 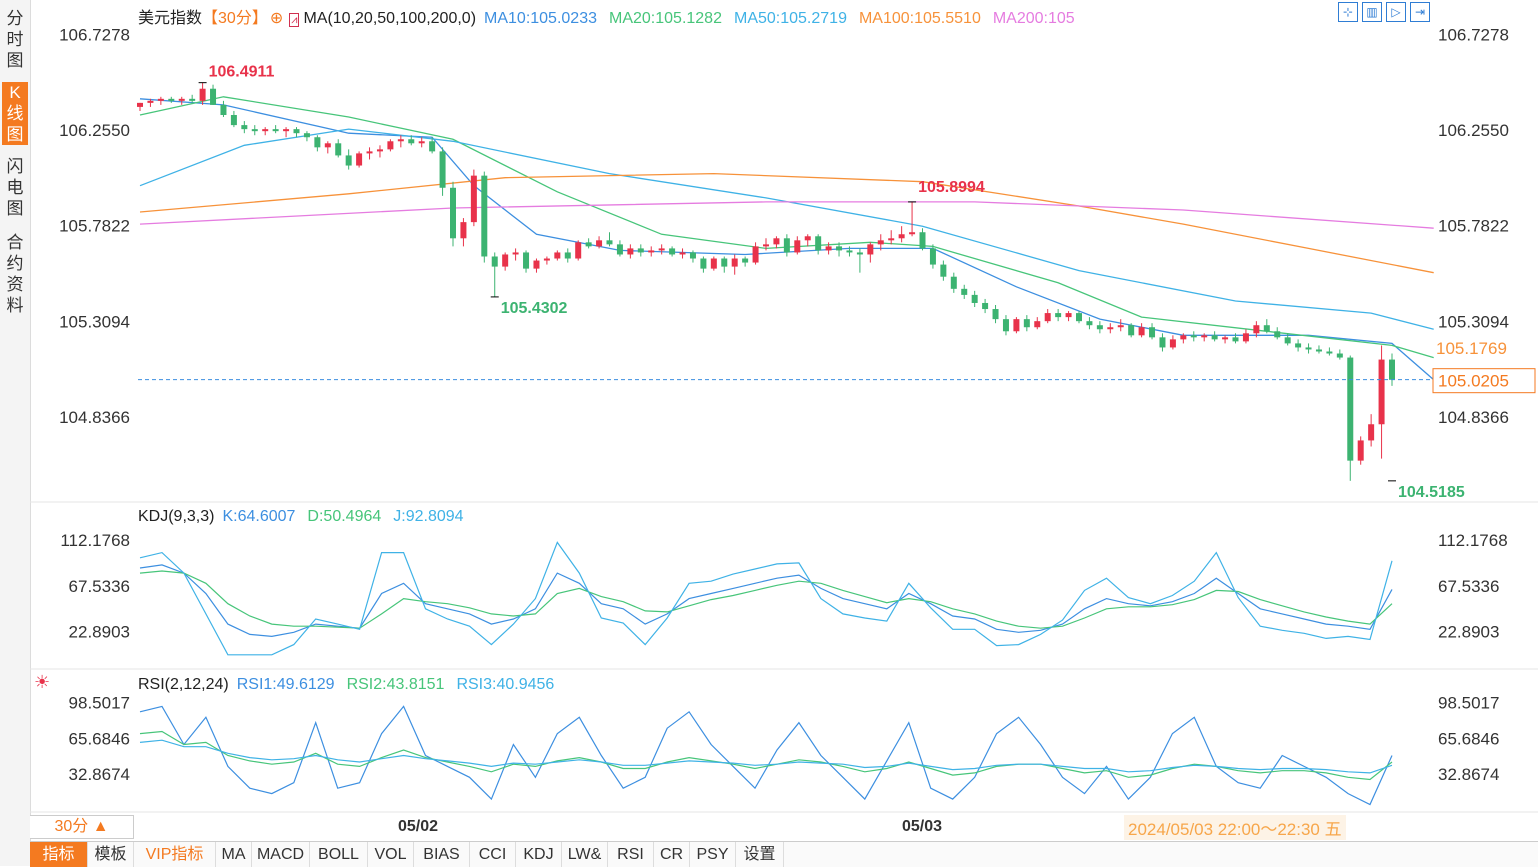 I want to click on bottom-tab-14: 设置, so click(x=760, y=854).